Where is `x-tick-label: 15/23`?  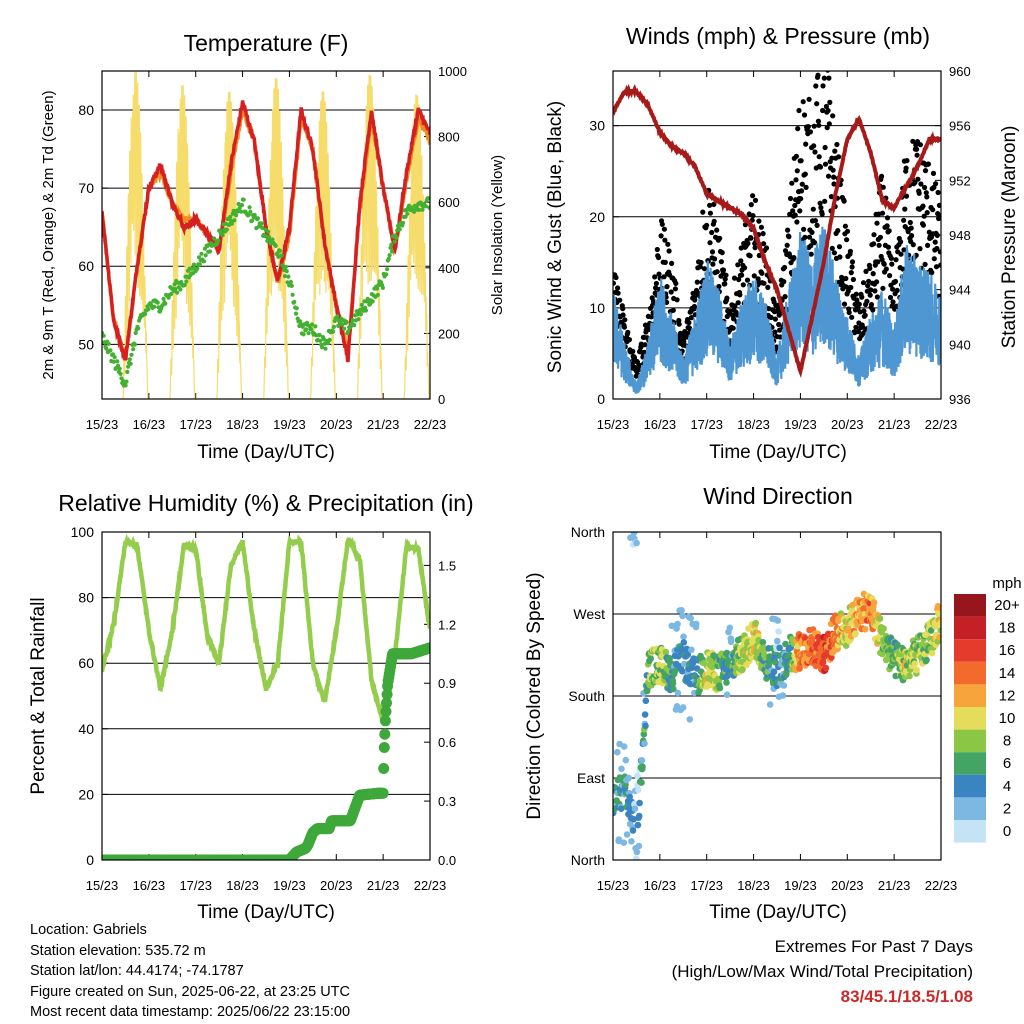
x-tick-label: 15/23 is located at coordinates (613, 885).